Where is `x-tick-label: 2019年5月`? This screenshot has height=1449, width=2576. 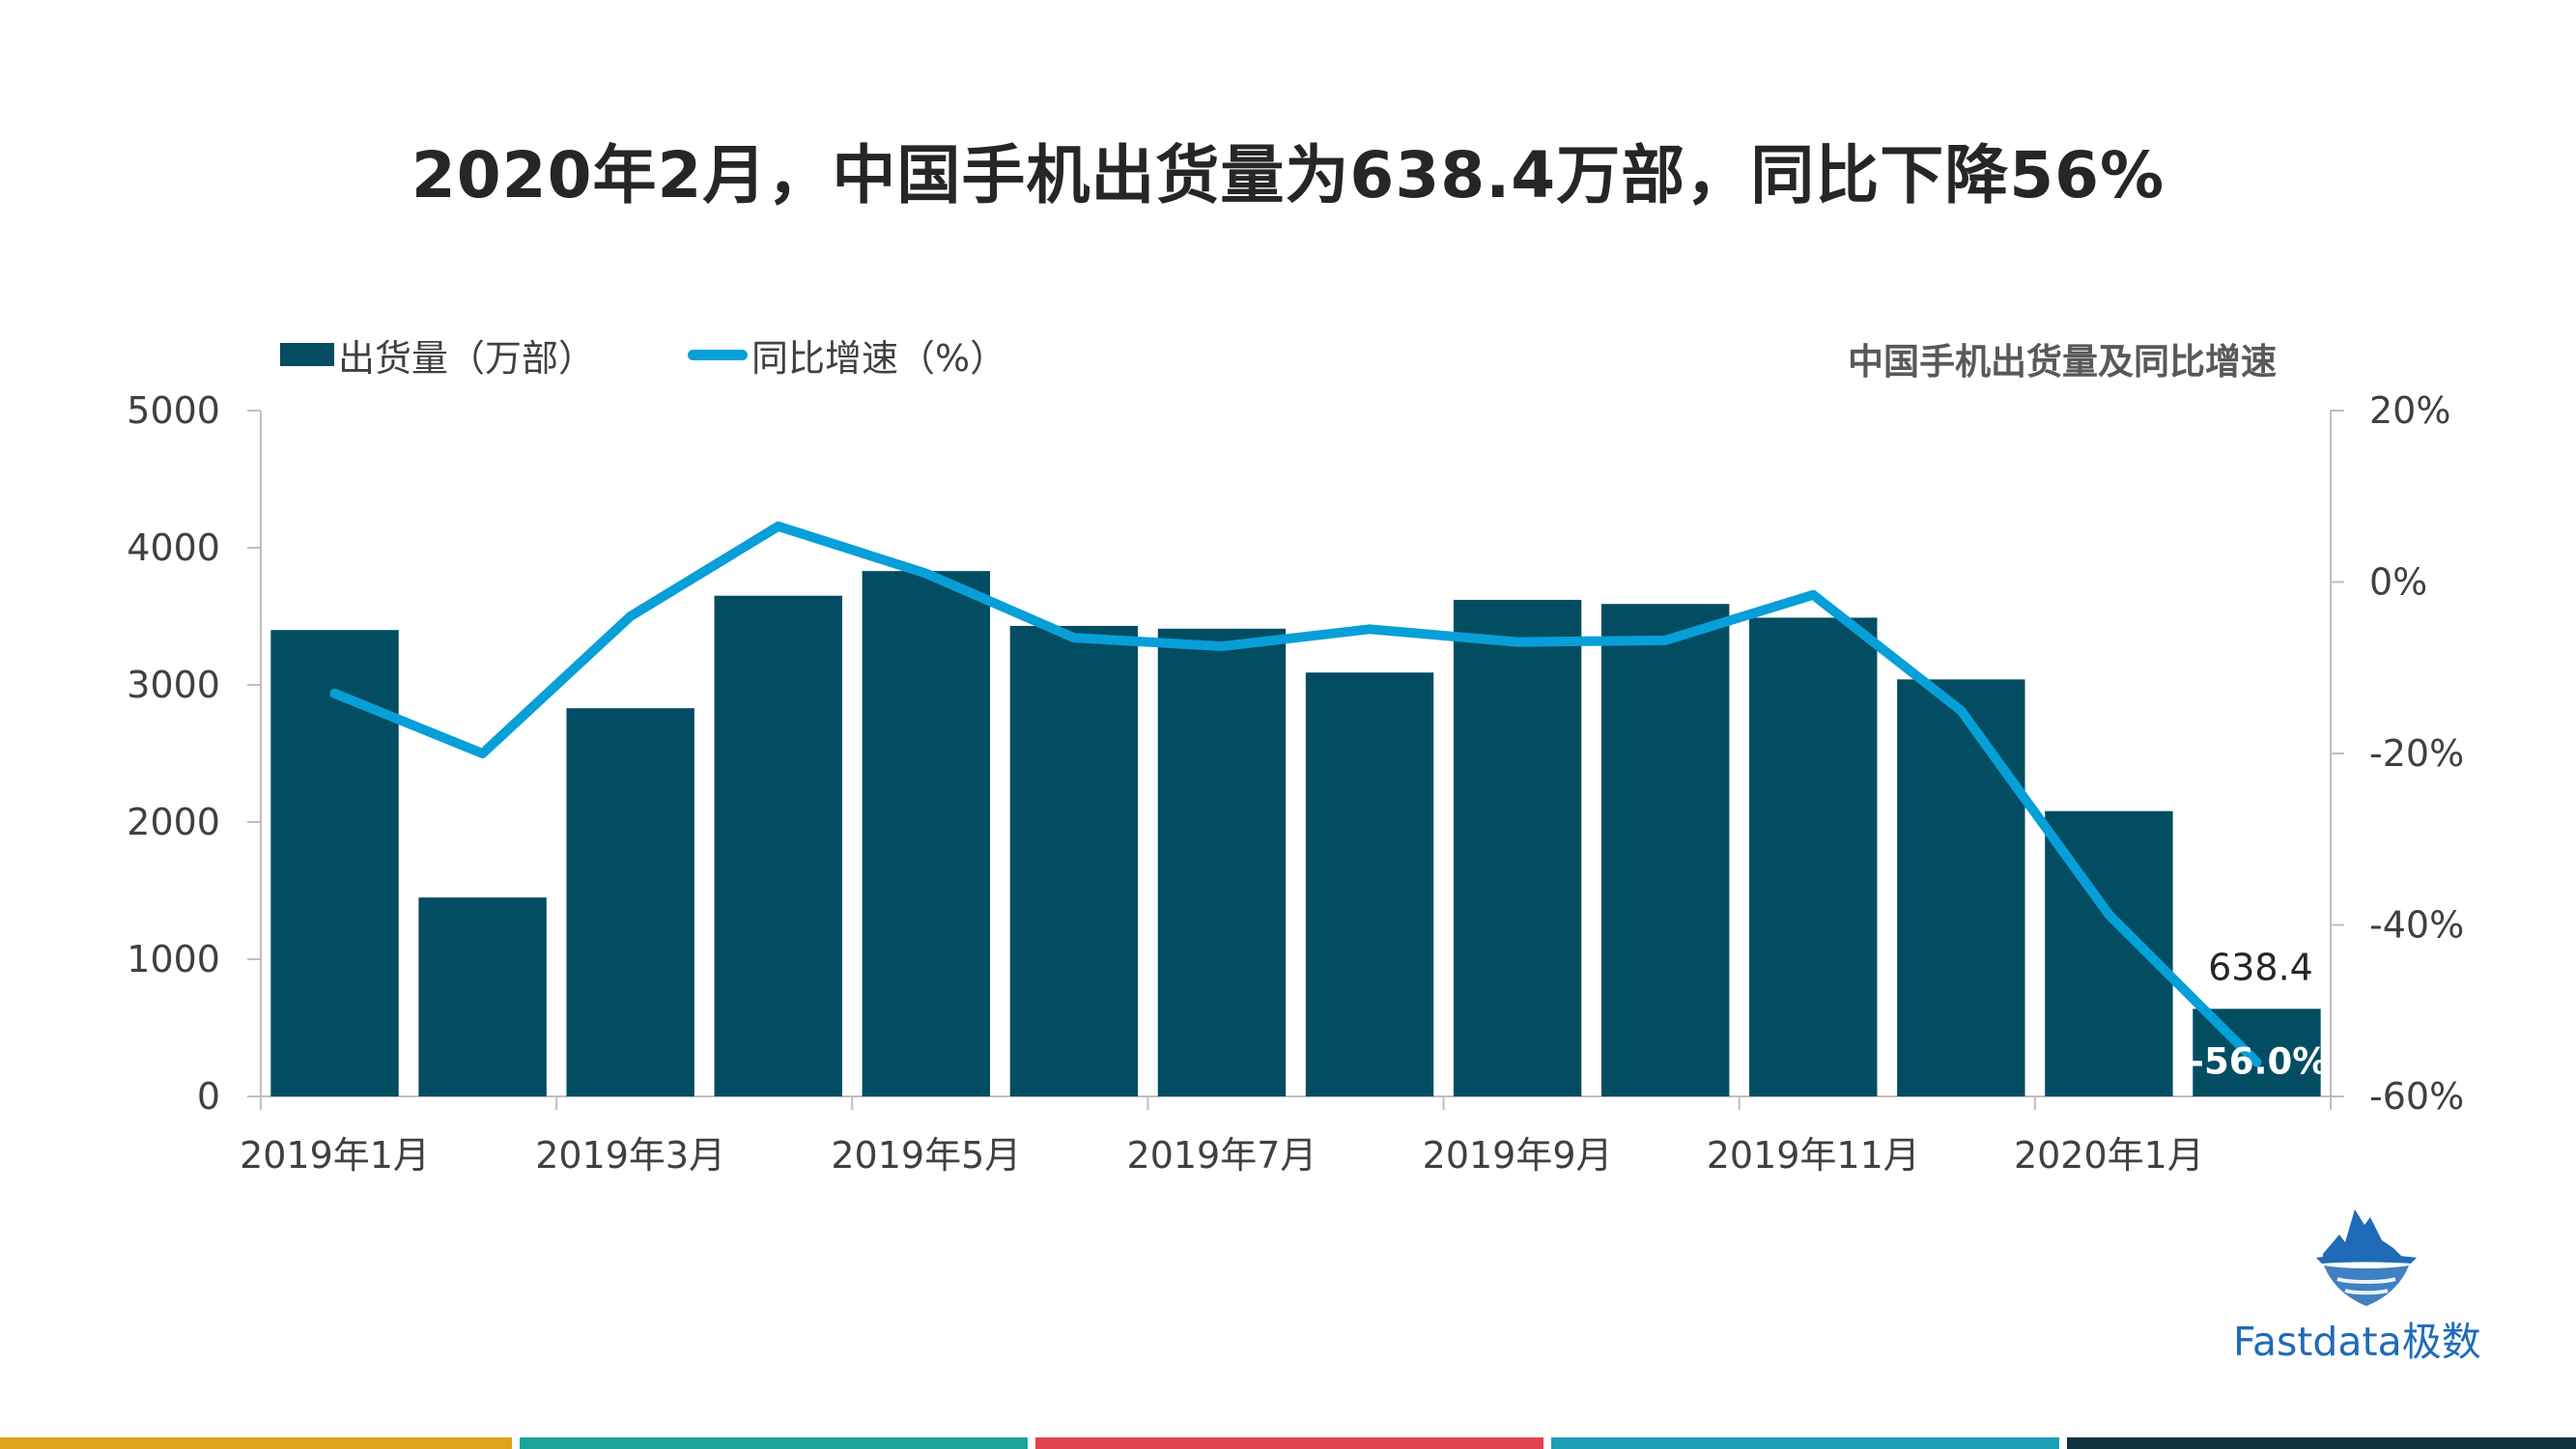
x-tick-label: 2019年5月 is located at coordinates (926, 1155).